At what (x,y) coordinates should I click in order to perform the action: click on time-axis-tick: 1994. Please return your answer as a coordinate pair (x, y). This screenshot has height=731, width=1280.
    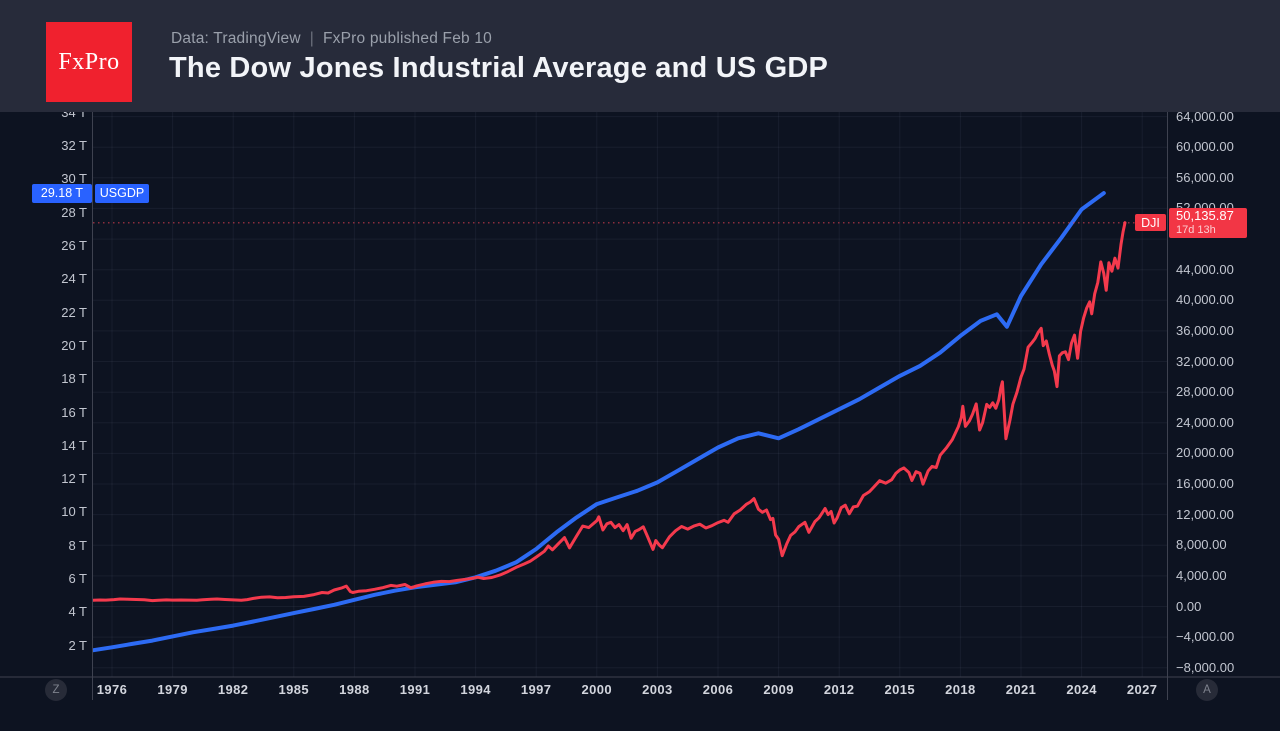
    Looking at the image, I should click on (475, 689).